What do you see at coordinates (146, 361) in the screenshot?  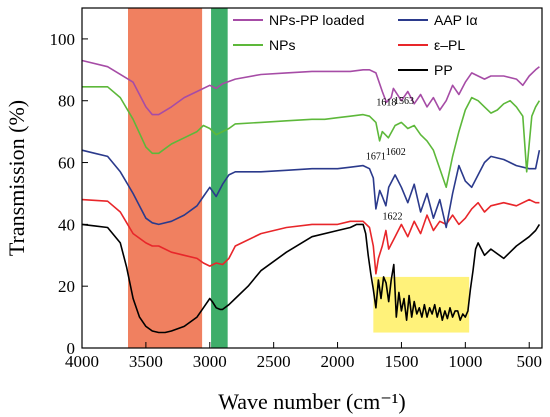 I see `x-tick-label: 3500` at bounding box center [146, 361].